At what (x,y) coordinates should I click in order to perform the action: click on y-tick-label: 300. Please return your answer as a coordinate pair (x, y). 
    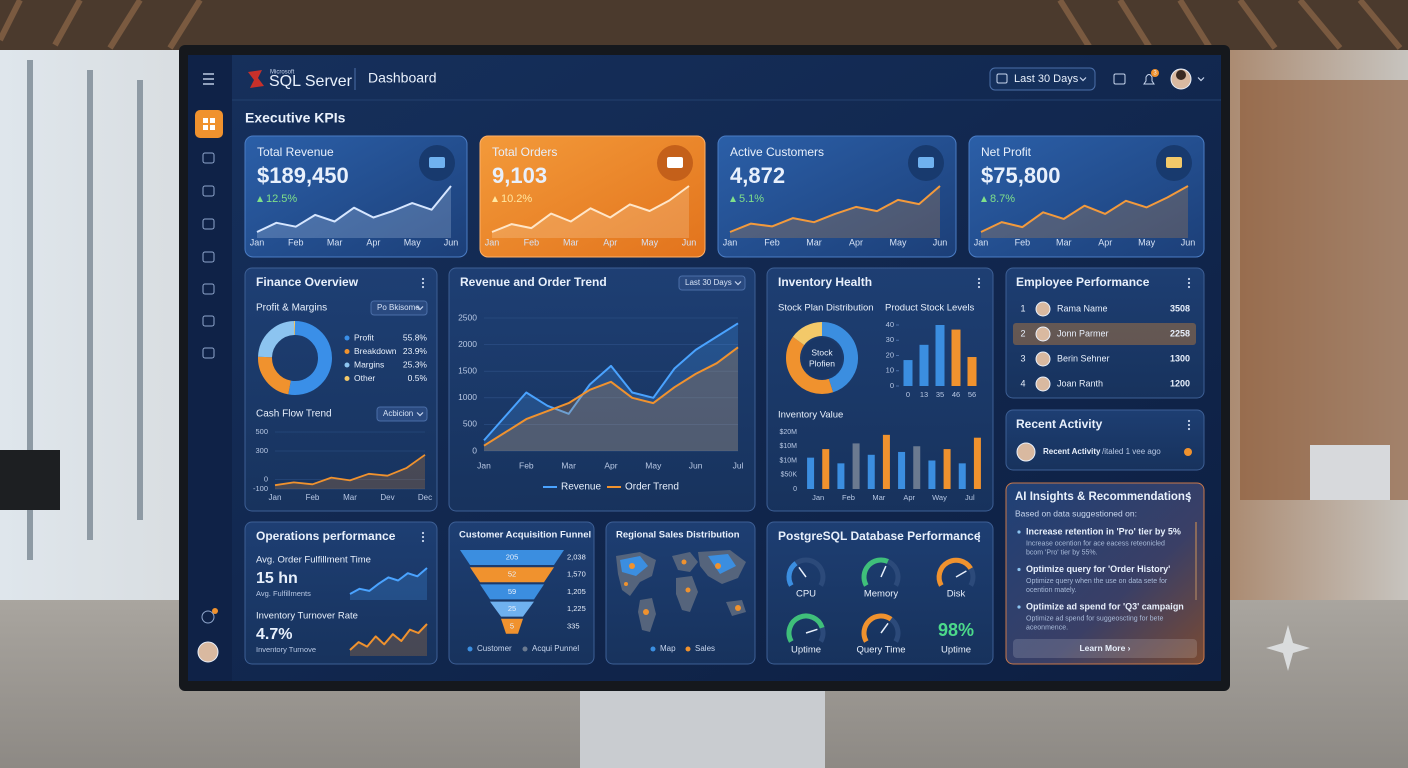
    Looking at the image, I should click on (261, 450).